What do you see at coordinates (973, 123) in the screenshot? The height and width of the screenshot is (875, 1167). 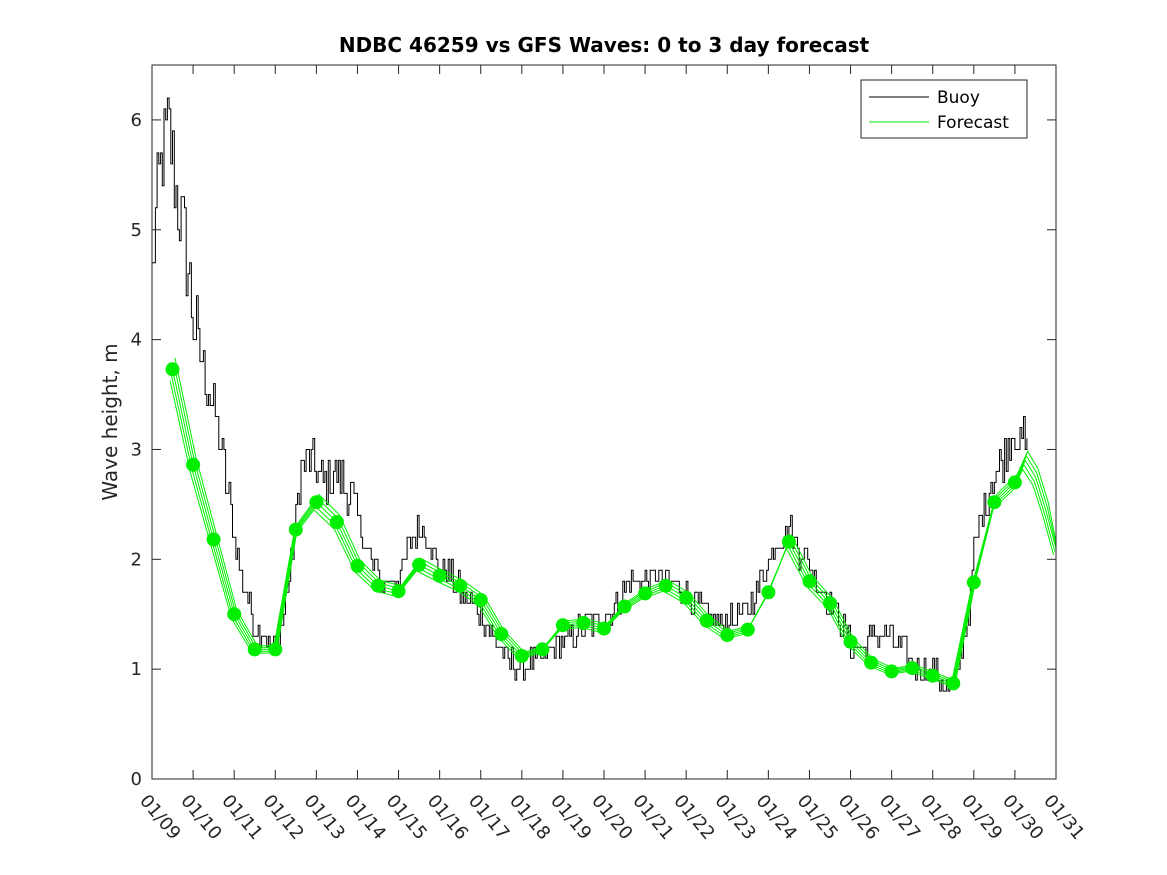 I see `legend-forecast-label: Forecast` at bounding box center [973, 123].